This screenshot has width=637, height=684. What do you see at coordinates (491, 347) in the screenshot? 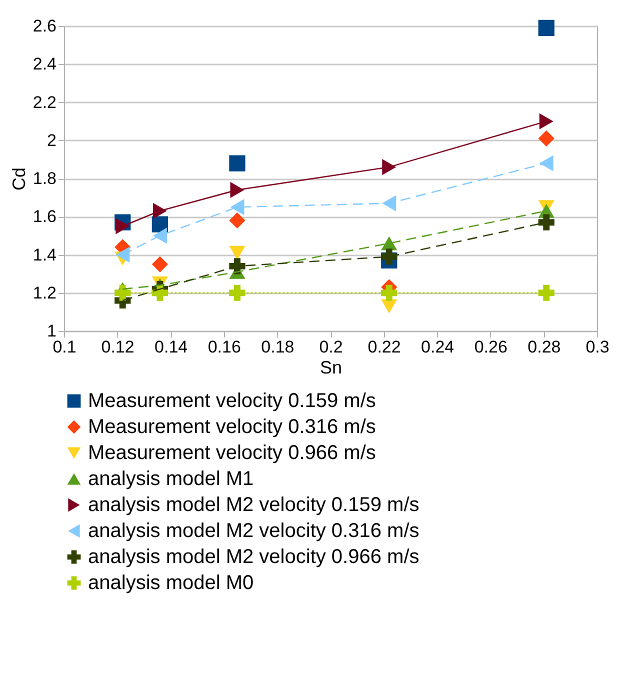
I see `x-tick-label: 0.26` at bounding box center [491, 347].